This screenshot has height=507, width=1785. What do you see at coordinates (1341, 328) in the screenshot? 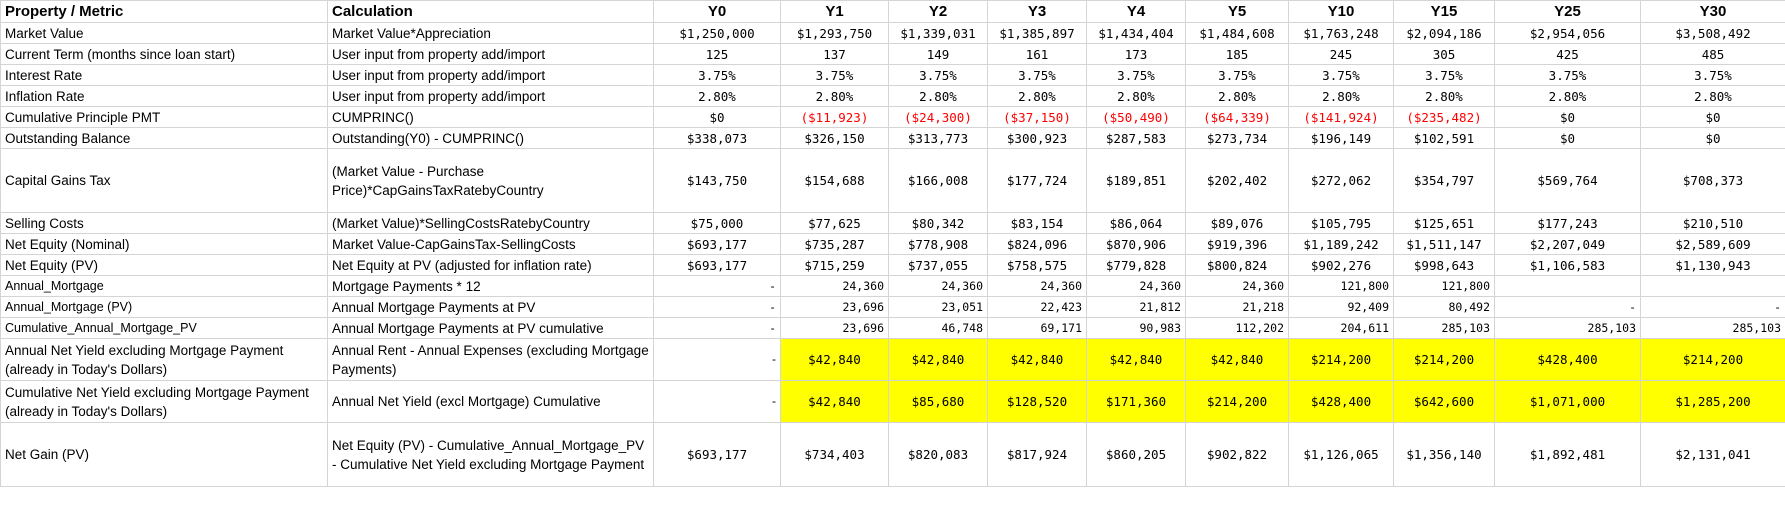
I see `value-cell-y10: 204,611` at bounding box center [1341, 328].